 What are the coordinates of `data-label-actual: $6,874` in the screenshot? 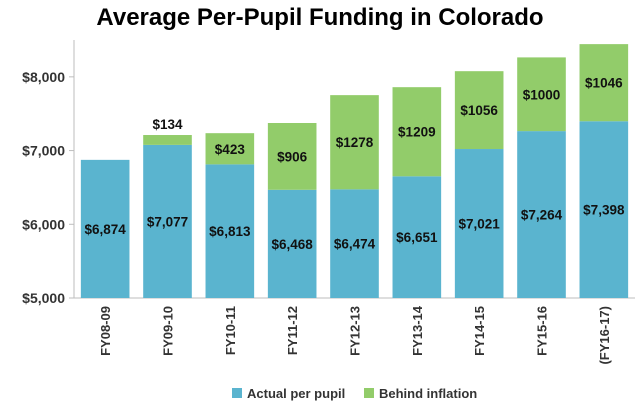 It's located at (106, 229).